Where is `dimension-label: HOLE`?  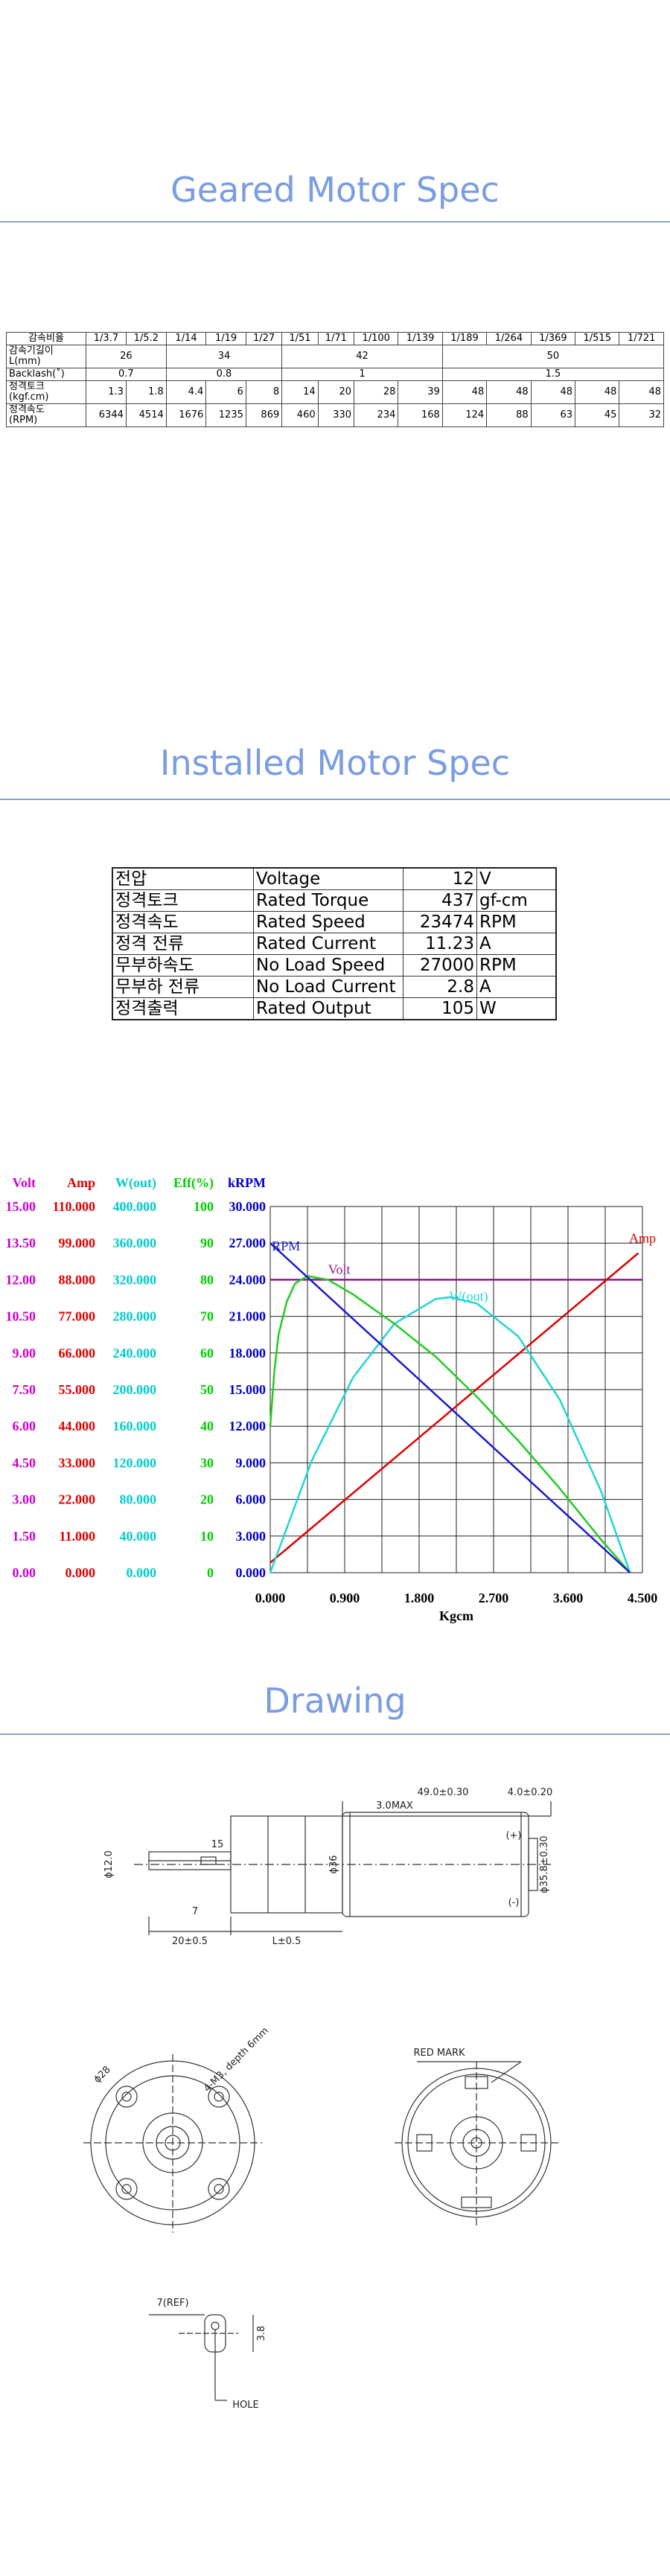 dimension-label: HOLE is located at coordinates (245, 2405).